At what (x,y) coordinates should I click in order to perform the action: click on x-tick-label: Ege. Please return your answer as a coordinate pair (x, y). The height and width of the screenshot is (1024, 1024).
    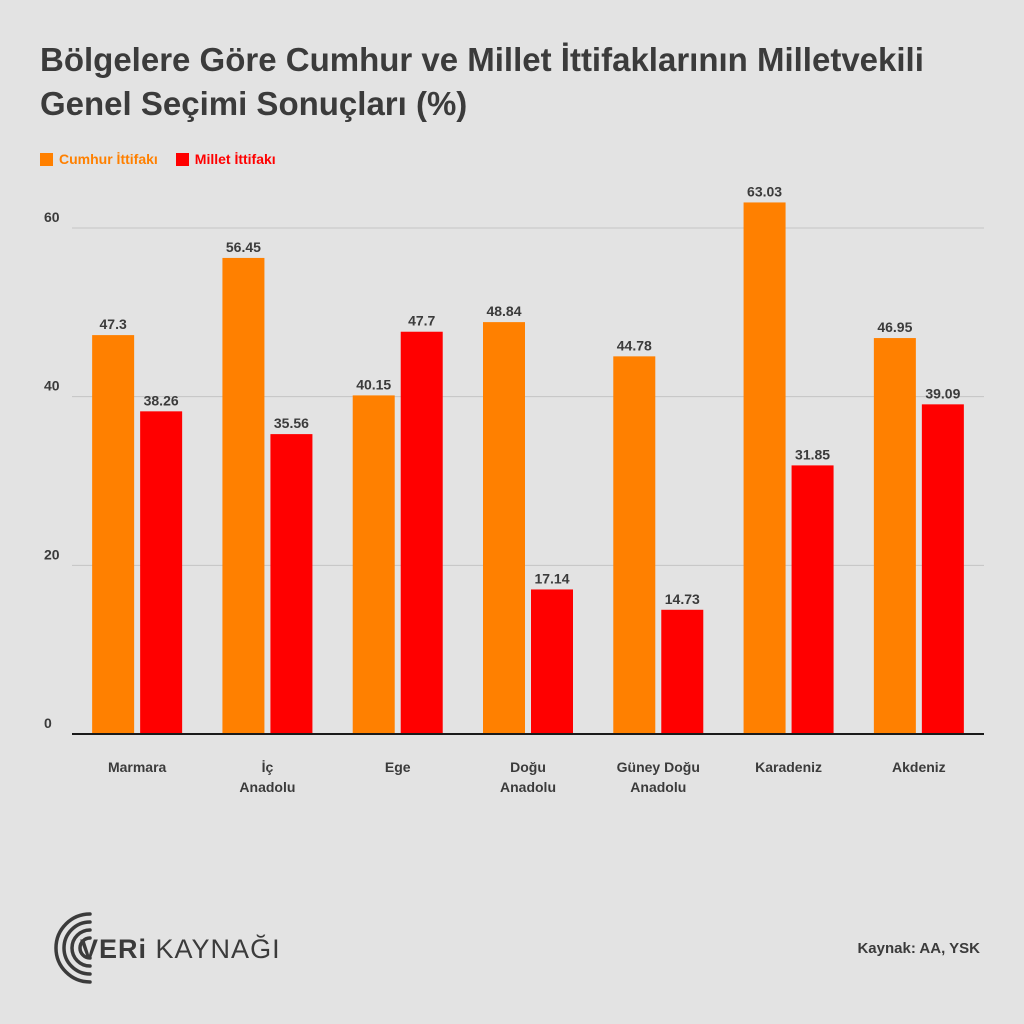
    Looking at the image, I should click on (398, 767).